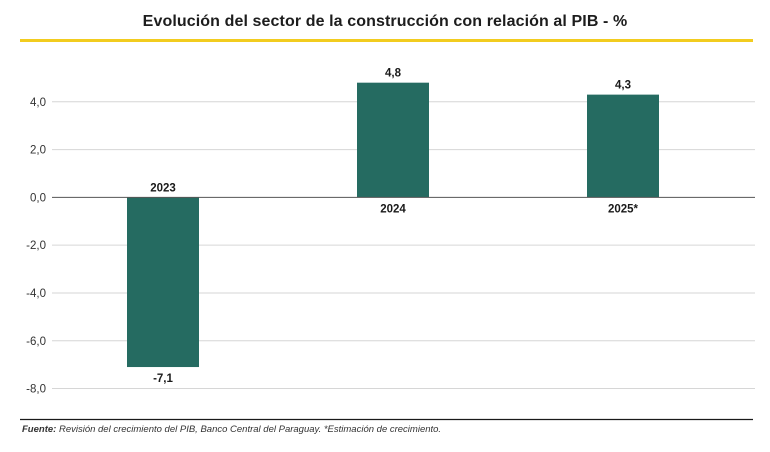 This screenshot has height=452, width=770. I want to click on y-tick-label: -8,0, so click(36, 390).